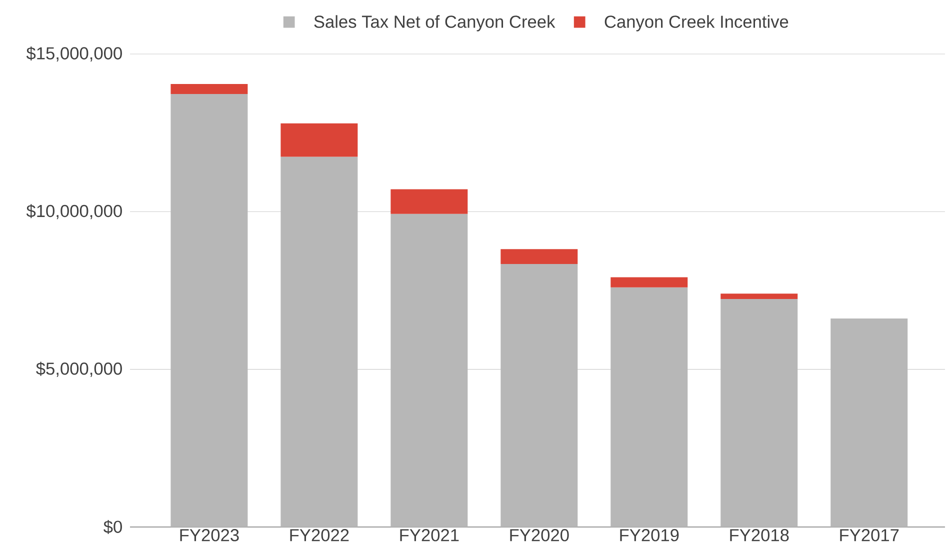 This screenshot has height=555, width=947. What do you see at coordinates (429, 535) in the screenshot?
I see `x-tick-label: FY2021` at bounding box center [429, 535].